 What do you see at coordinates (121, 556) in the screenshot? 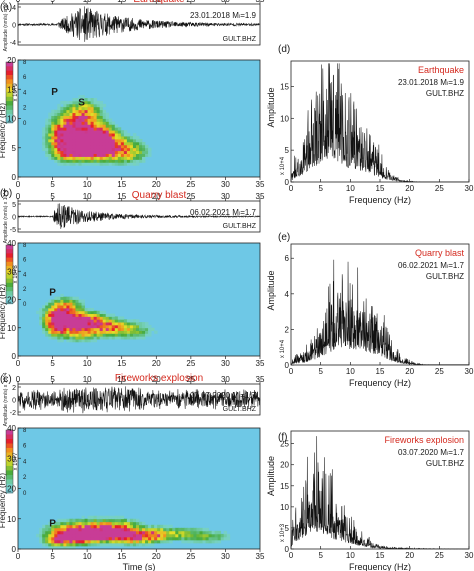
I see `x-tick-label: 15` at bounding box center [121, 556].